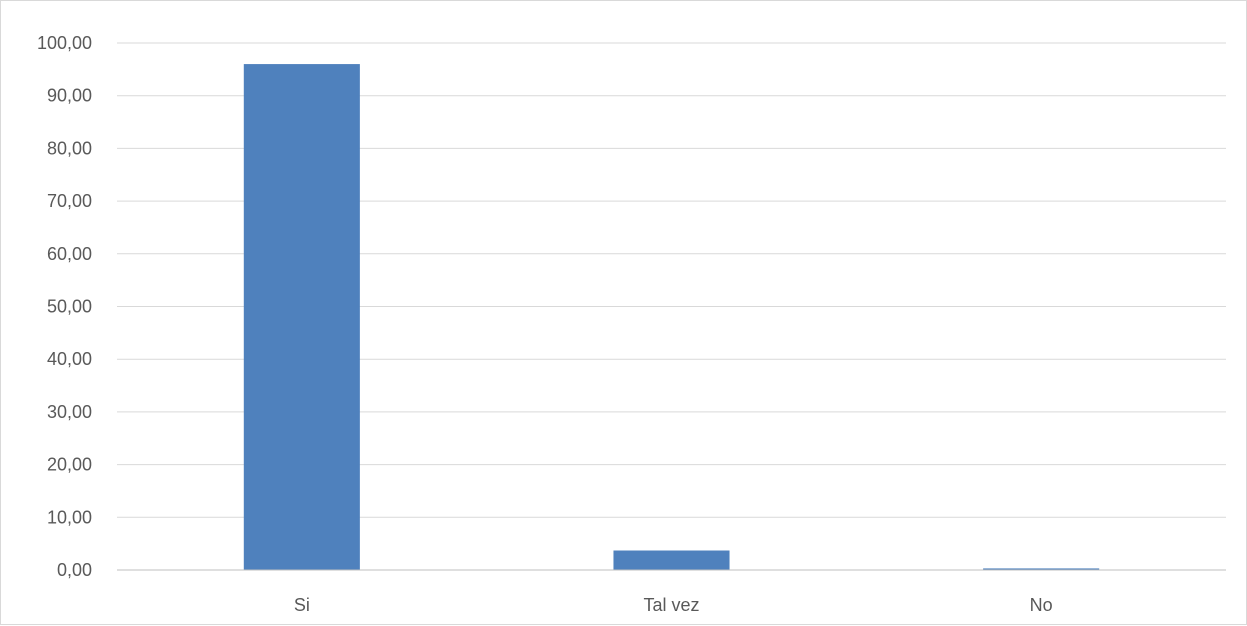 This screenshot has width=1247, height=626. I want to click on y-tick-label: 80,00, so click(69, 148).